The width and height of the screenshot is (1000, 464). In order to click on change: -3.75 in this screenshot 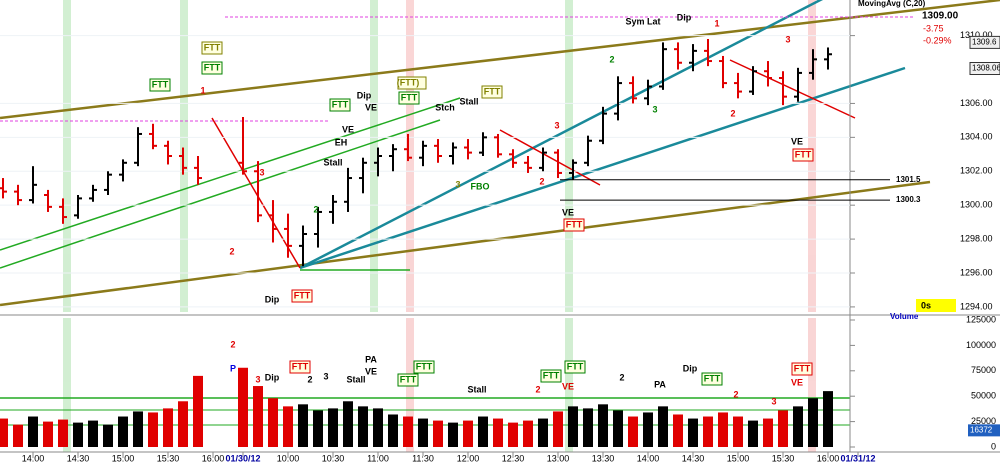, I will do `click(933, 28)`.